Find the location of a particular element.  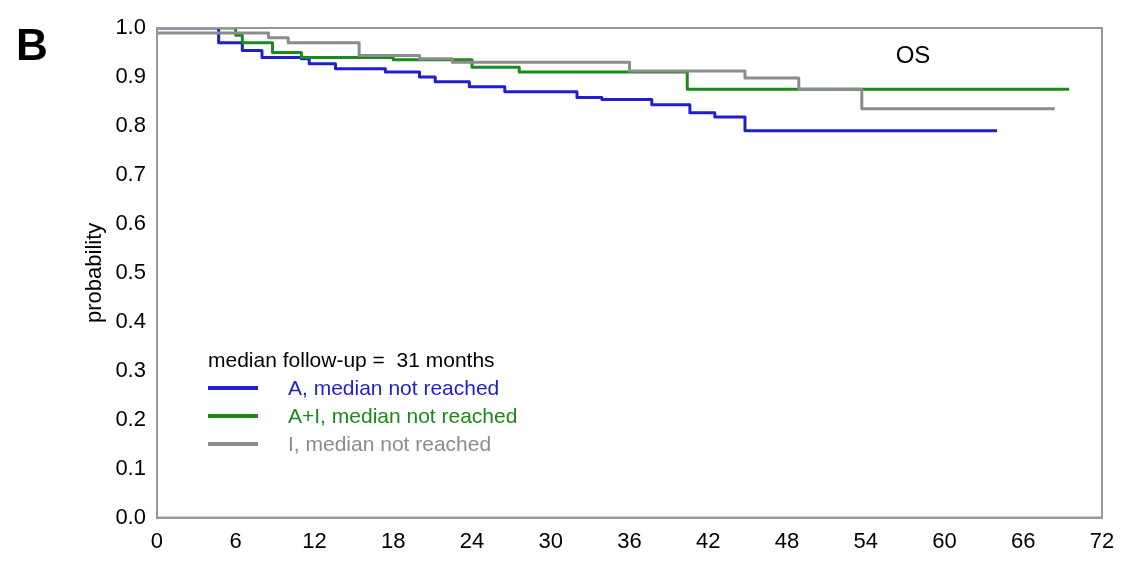

text: B is located at coordinates (32, 45).